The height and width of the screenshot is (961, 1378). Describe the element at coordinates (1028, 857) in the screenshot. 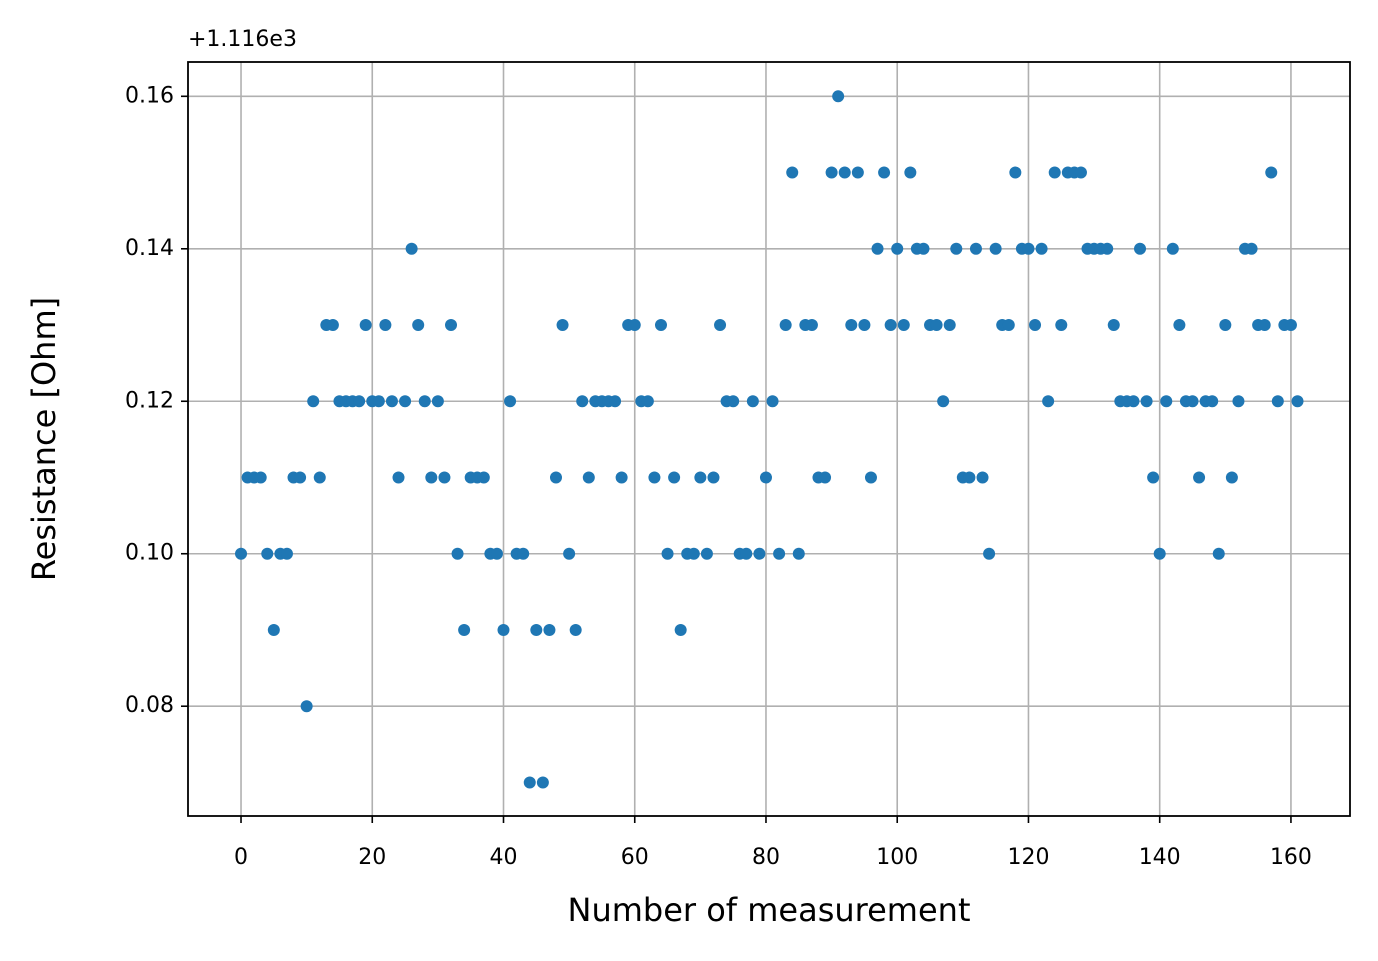

I see `x-tick-label: 120` at that location.